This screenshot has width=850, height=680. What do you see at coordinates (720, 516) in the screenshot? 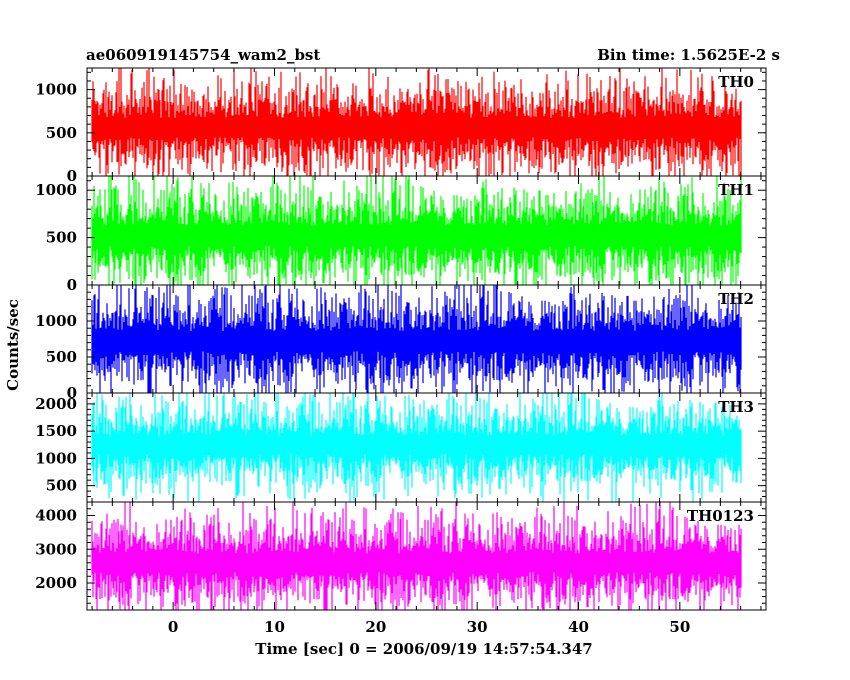
I see `panel-label: TH0123` at bounding box center [720, 516].